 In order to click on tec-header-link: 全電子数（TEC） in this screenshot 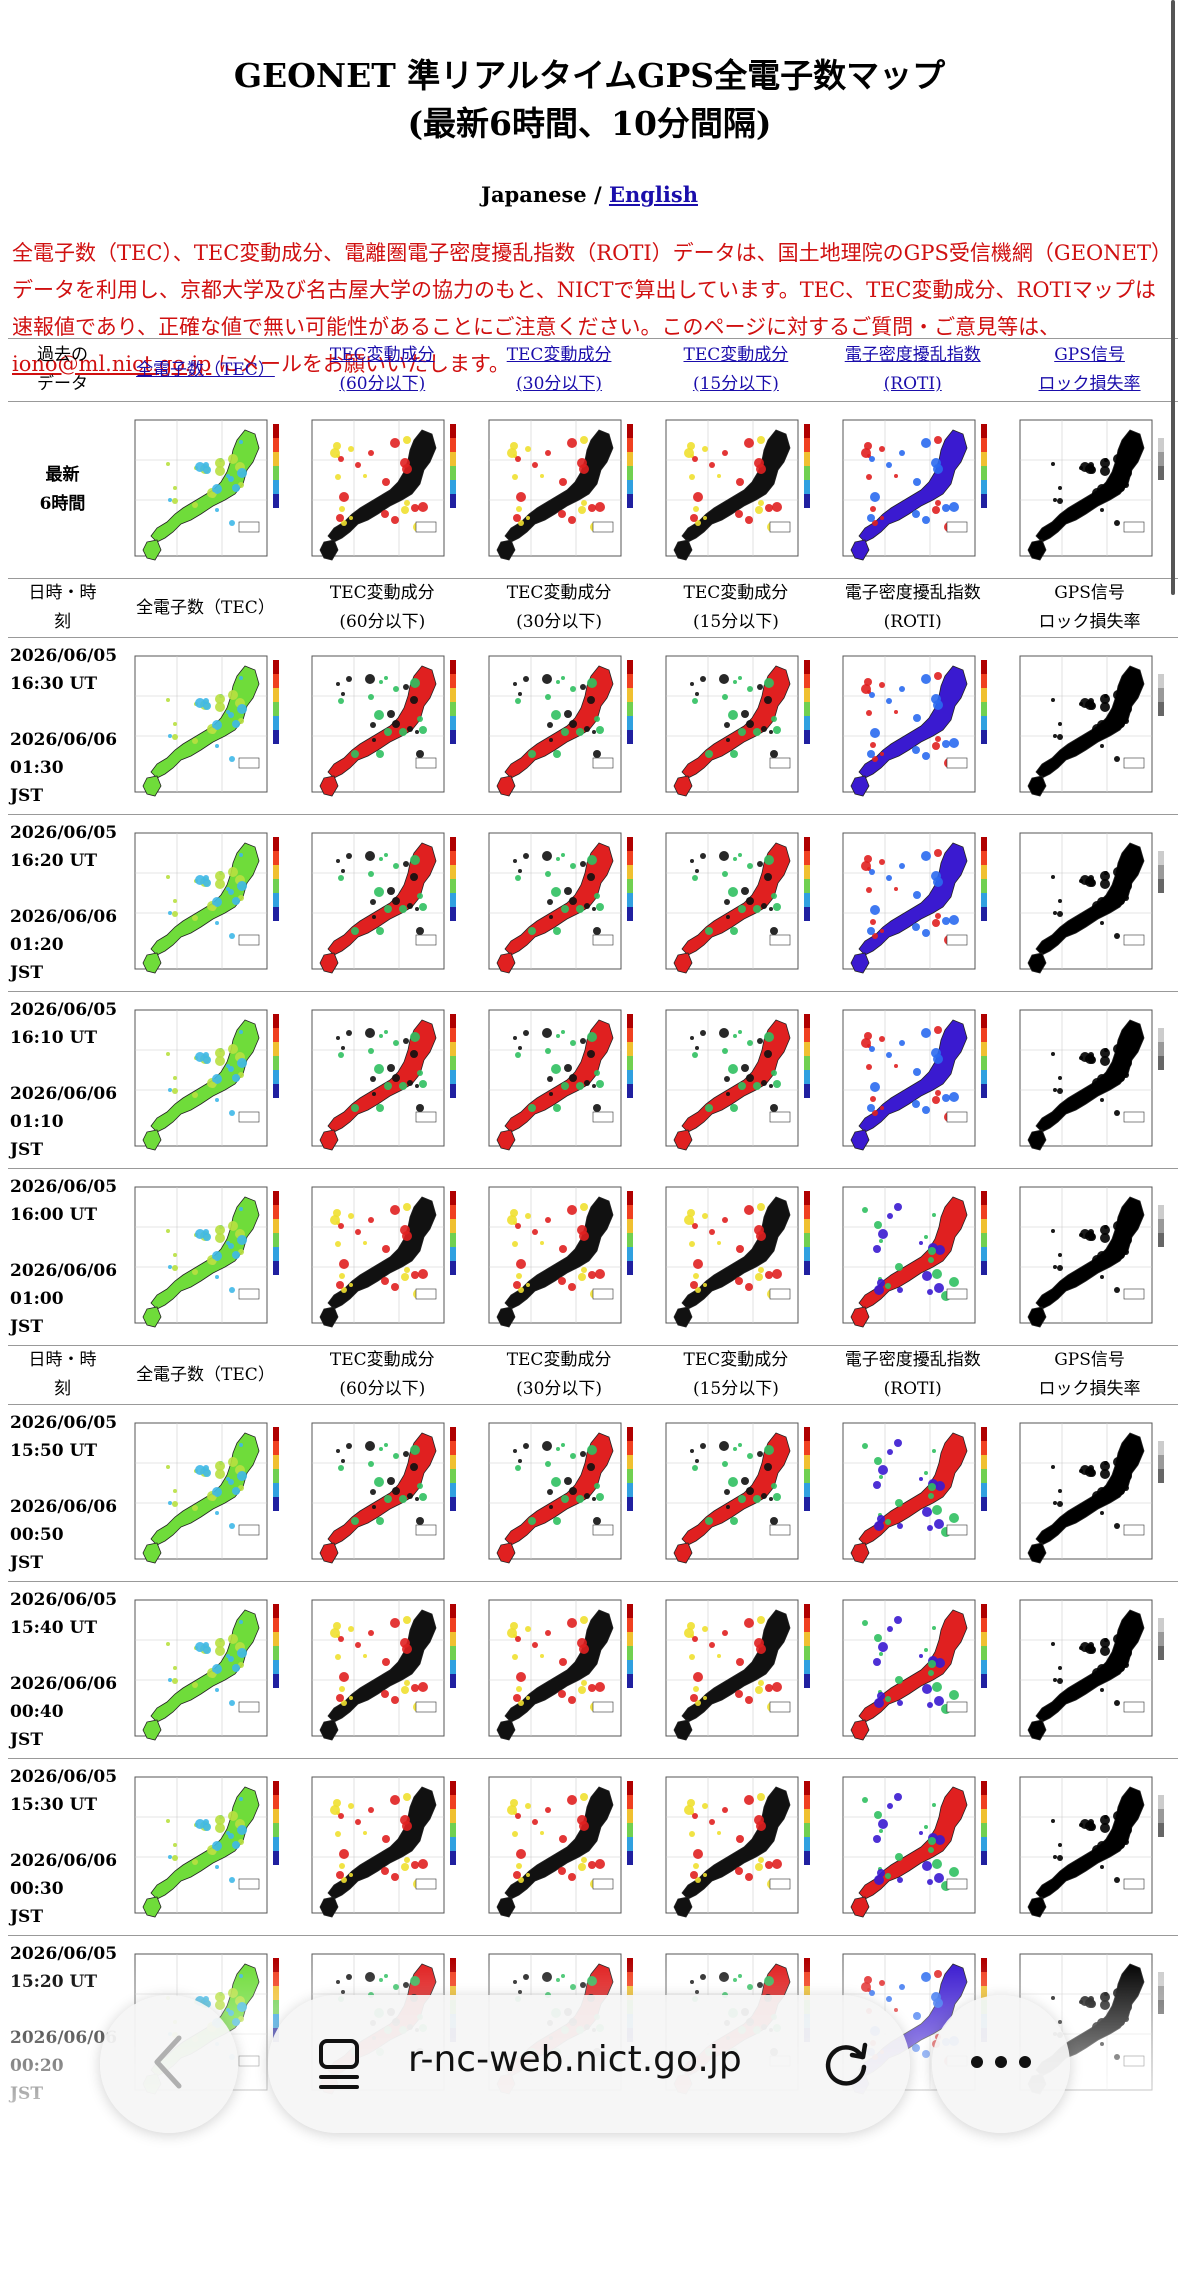, I will do `click(205, 370)`.